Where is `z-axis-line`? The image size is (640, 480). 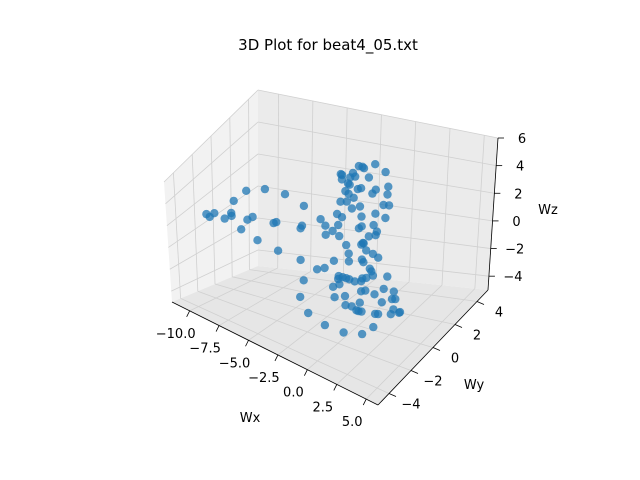
z-axis-line is located at coordinates (493, 214).